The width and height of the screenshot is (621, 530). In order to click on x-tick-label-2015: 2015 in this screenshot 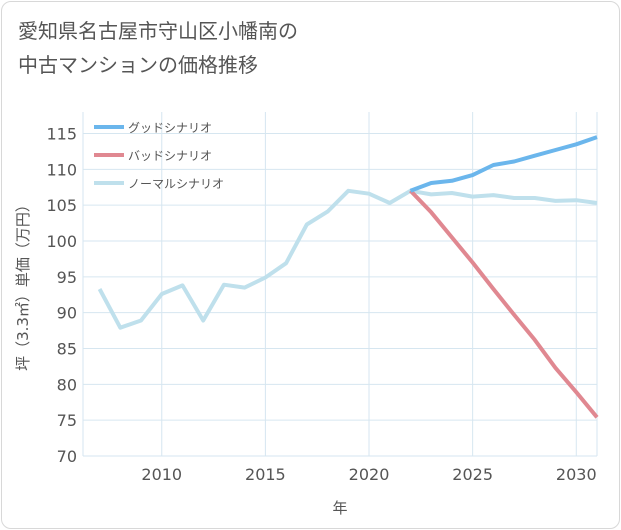, I will do `click(265, 474)`.